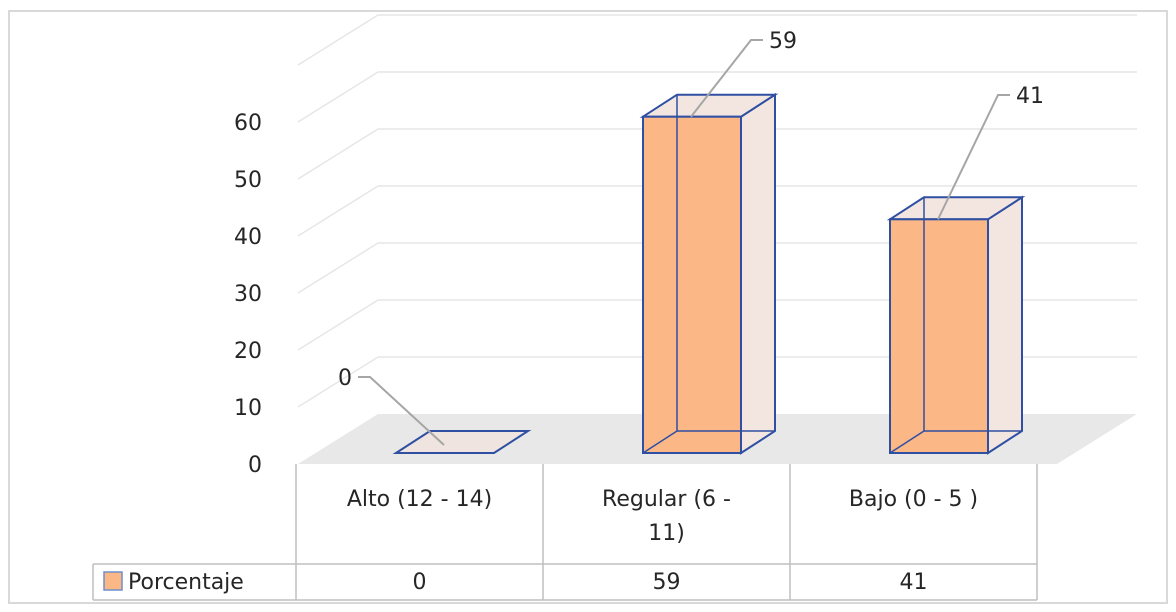  I want to click on data-label: 0, so click(345, 378).